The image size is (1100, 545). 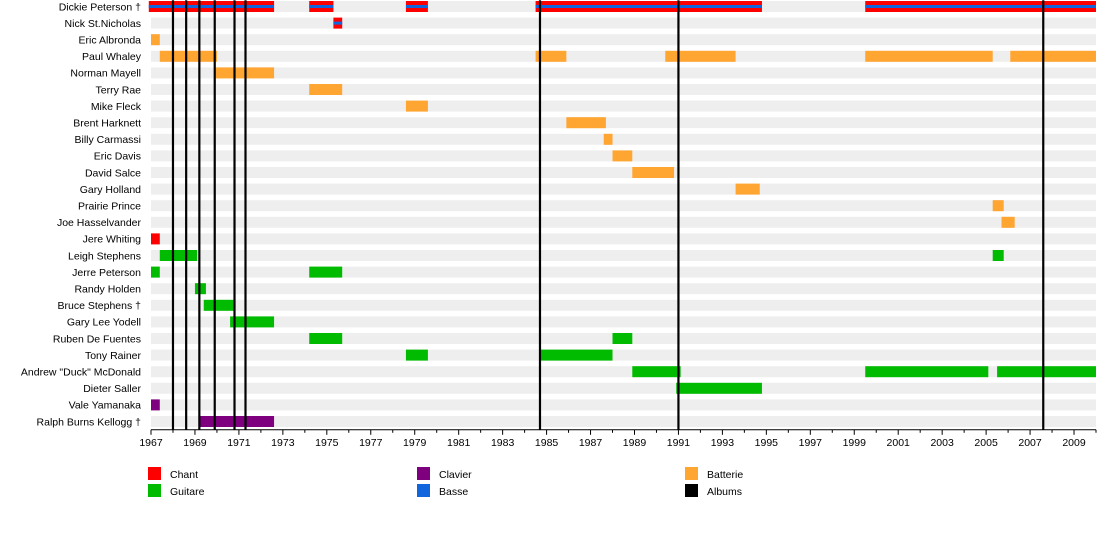 What do you see at coordinates (942, 443) in the screenshot?
I see `x-tick-label: 2003` at bounding box center [942, 443].